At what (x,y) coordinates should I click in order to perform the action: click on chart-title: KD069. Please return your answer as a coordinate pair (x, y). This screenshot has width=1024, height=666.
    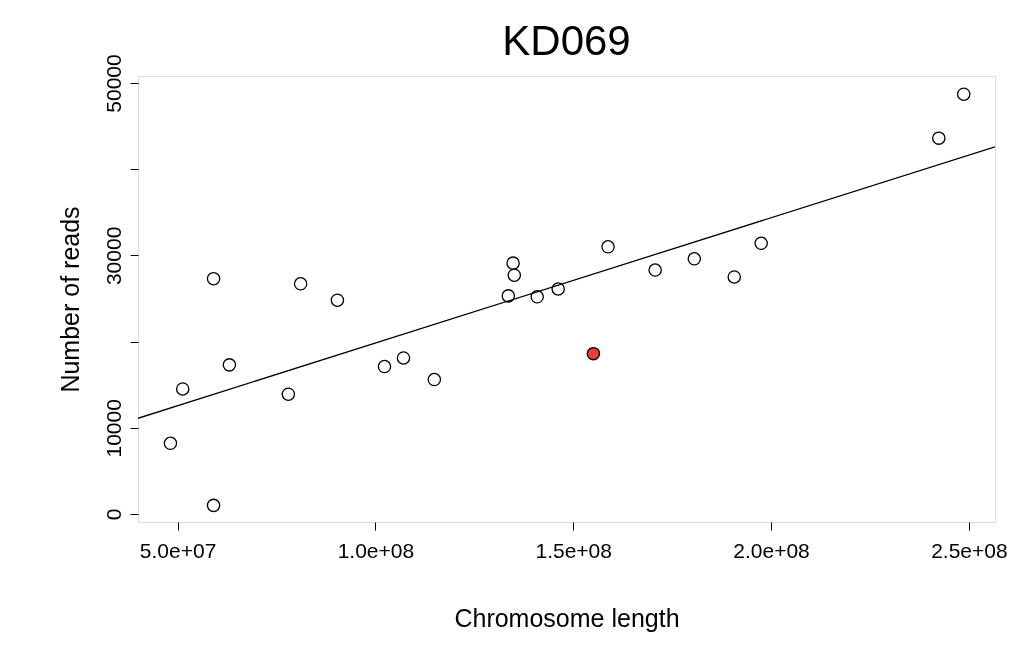
    Looking at the image, I should click on (566, 40).